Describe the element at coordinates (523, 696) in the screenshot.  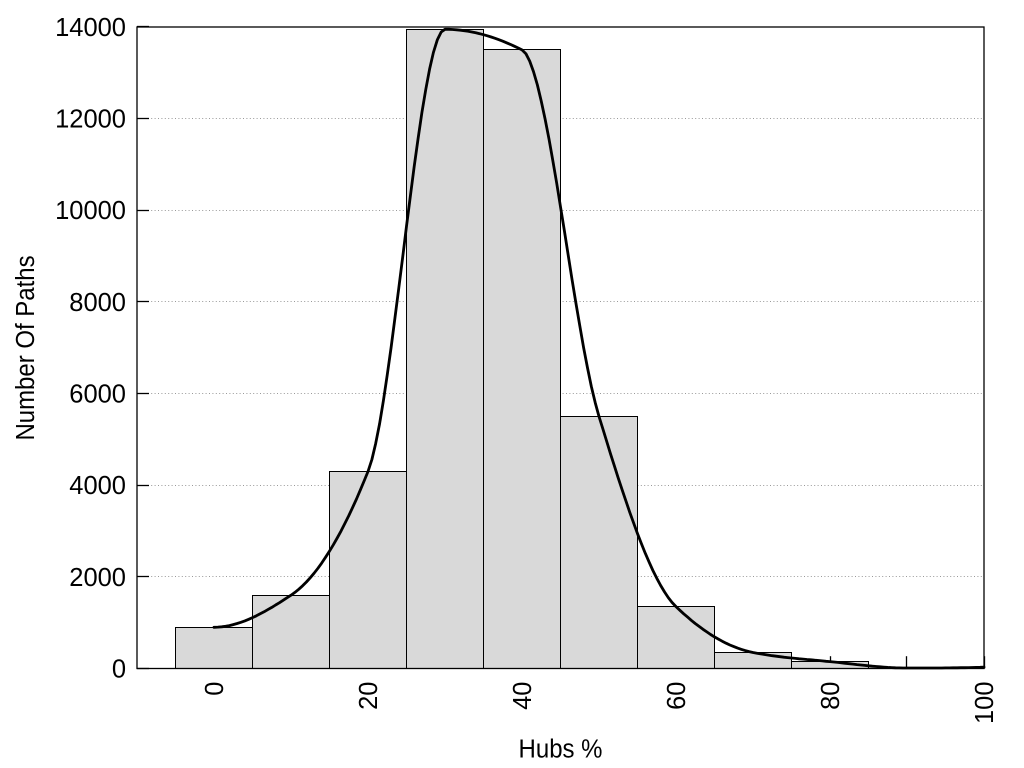
I see `svg-text: 40` at that location.